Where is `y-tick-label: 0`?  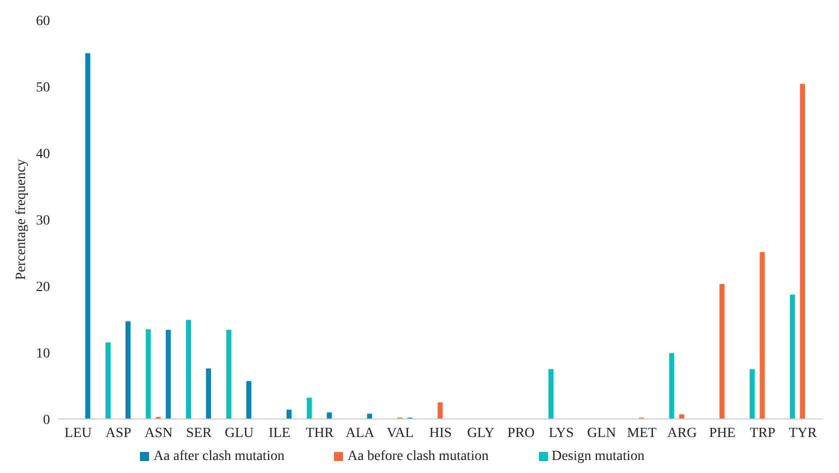
y-tick-label: 0 is located at coordinates (46, 420).